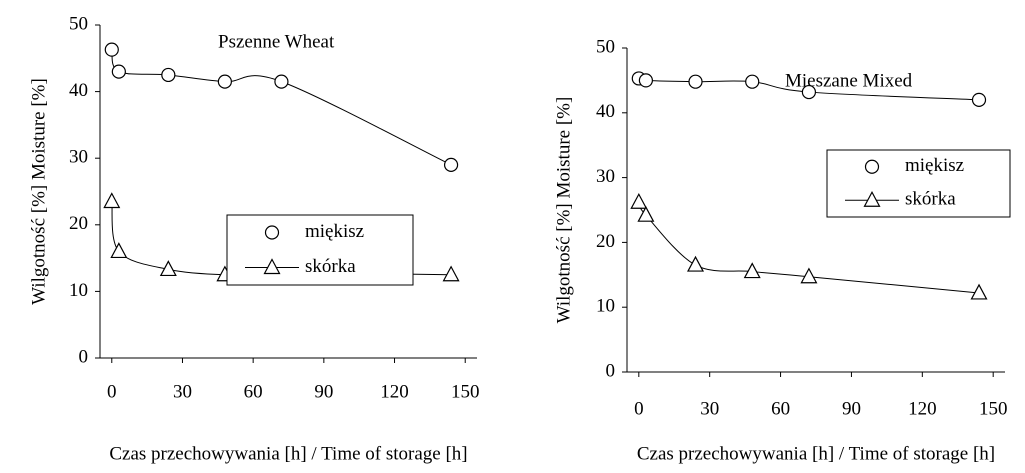 Image resolution: width=1025 pixels, height=473 pixels. Describe the element at coordinates (276, 41) in the screenshot. I see `chart-title: Pszenne Wheat` at that location.